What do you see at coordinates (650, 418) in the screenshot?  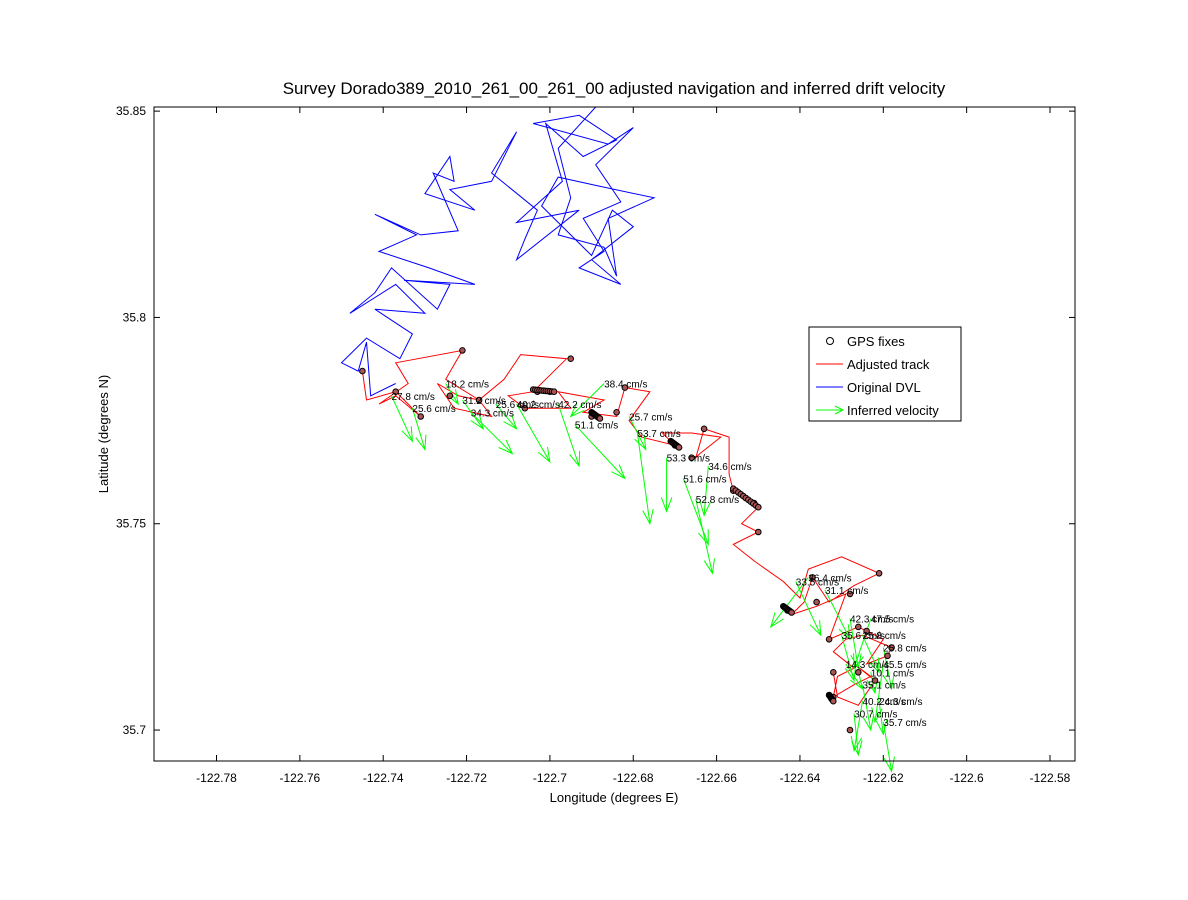 I see `velocity-label: 25.7 cm/s` at bounding box center [650, 418].